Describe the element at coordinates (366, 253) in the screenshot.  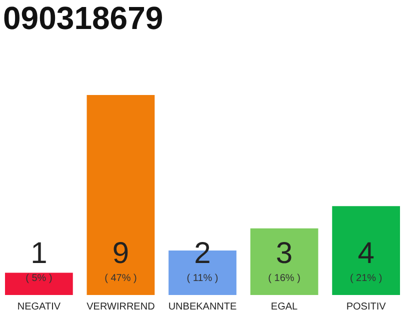
I see `data-label: 4` at that location.